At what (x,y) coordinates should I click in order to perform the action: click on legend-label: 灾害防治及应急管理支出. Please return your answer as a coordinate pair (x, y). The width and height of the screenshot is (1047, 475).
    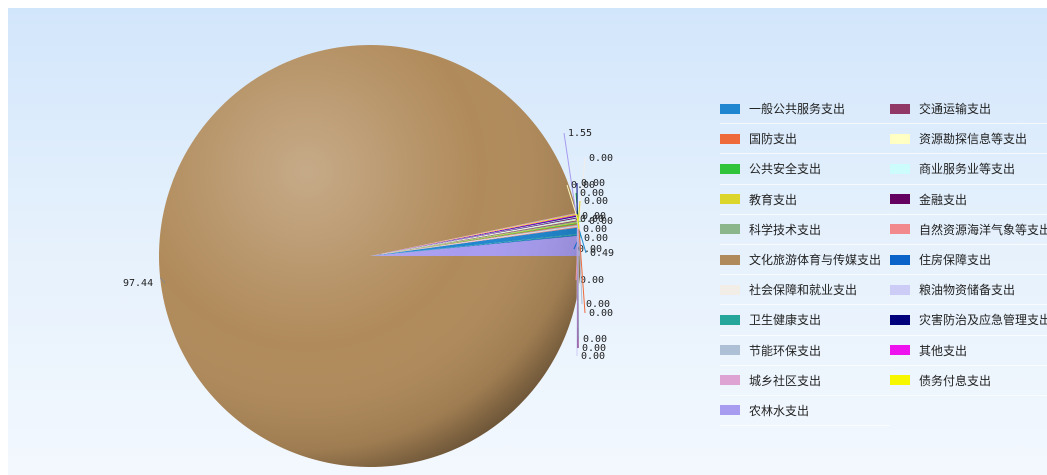
    Looking at the image, I should click on (983, 320).